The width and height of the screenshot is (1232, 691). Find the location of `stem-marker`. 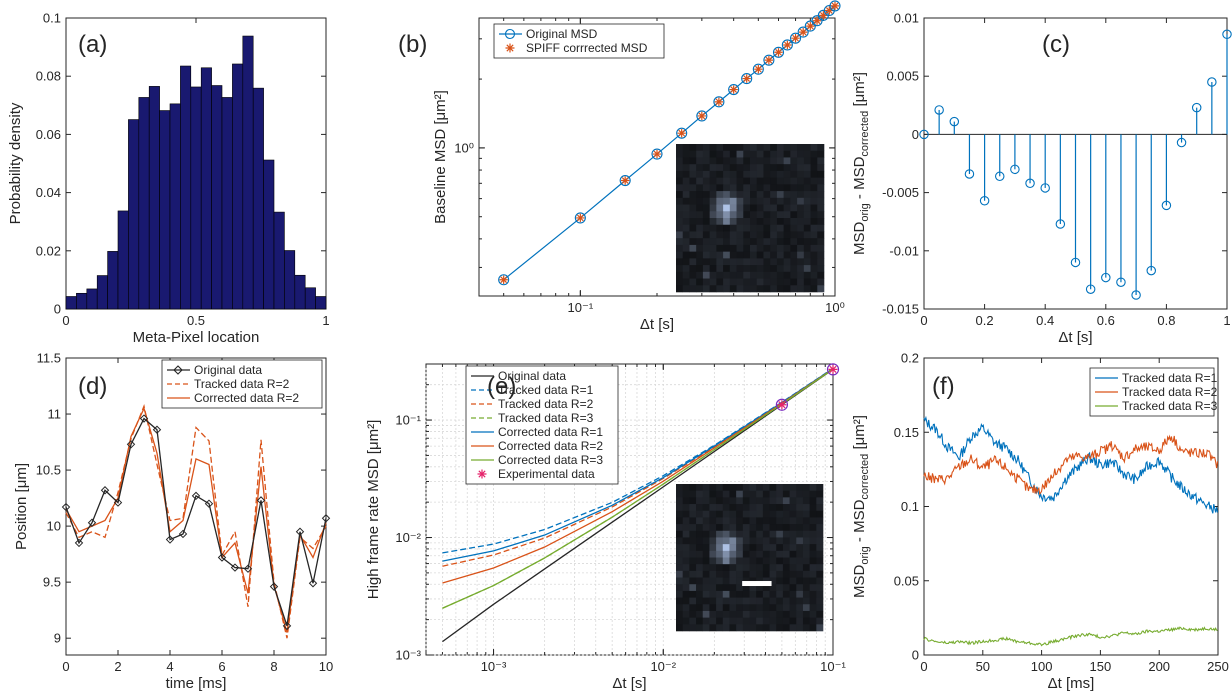

stem-marker is located at coordinates (1181, 142).